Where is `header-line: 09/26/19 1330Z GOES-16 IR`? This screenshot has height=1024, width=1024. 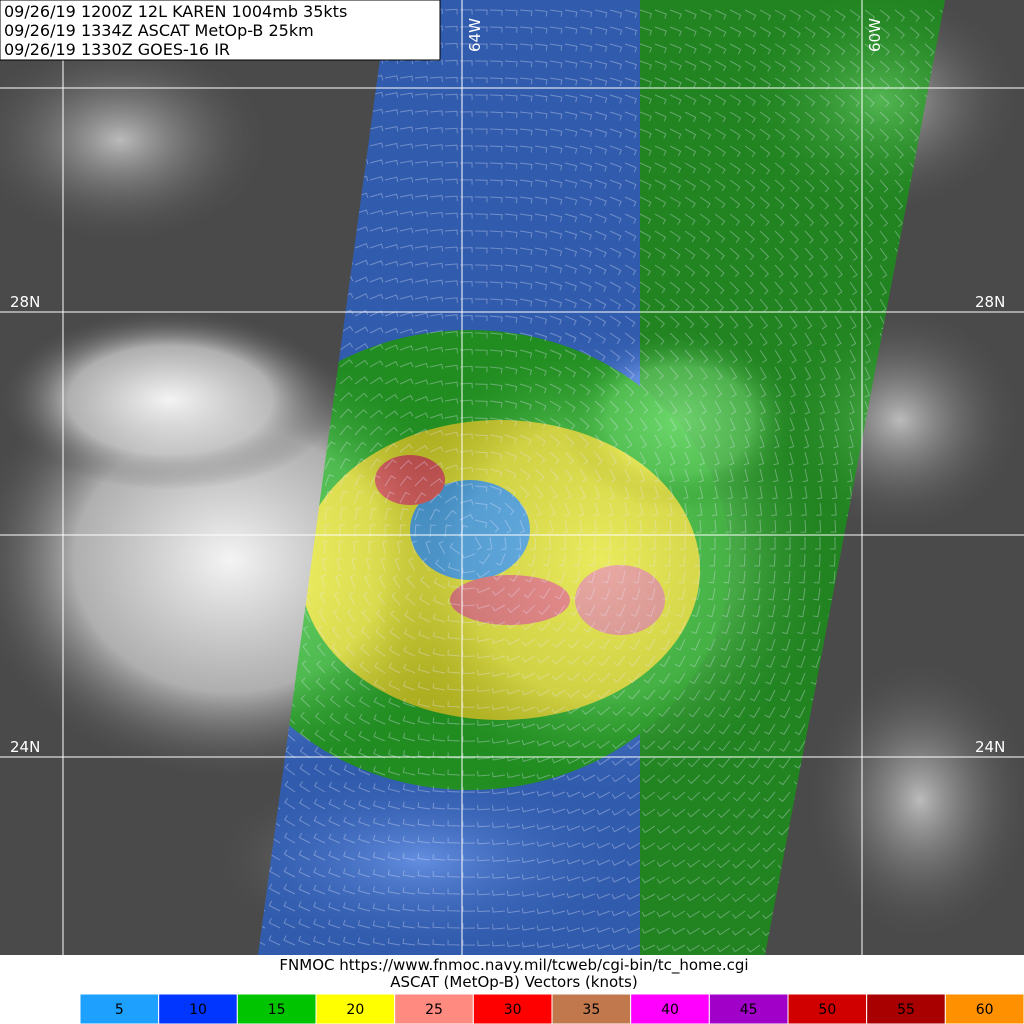 header-line: 09/26/19 1330Z GOES-16 IR is located at coordinates (117, 49).